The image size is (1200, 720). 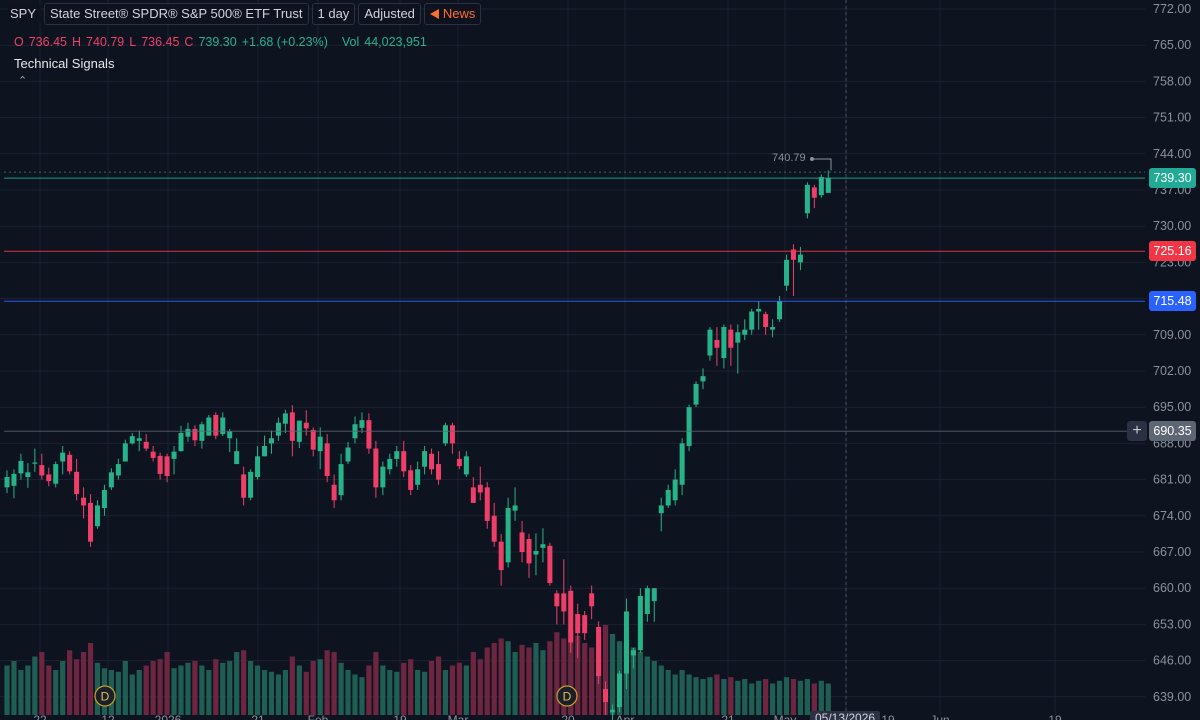 I want to click on price-tick-label: 758.00, so click(x=1172, y=81).